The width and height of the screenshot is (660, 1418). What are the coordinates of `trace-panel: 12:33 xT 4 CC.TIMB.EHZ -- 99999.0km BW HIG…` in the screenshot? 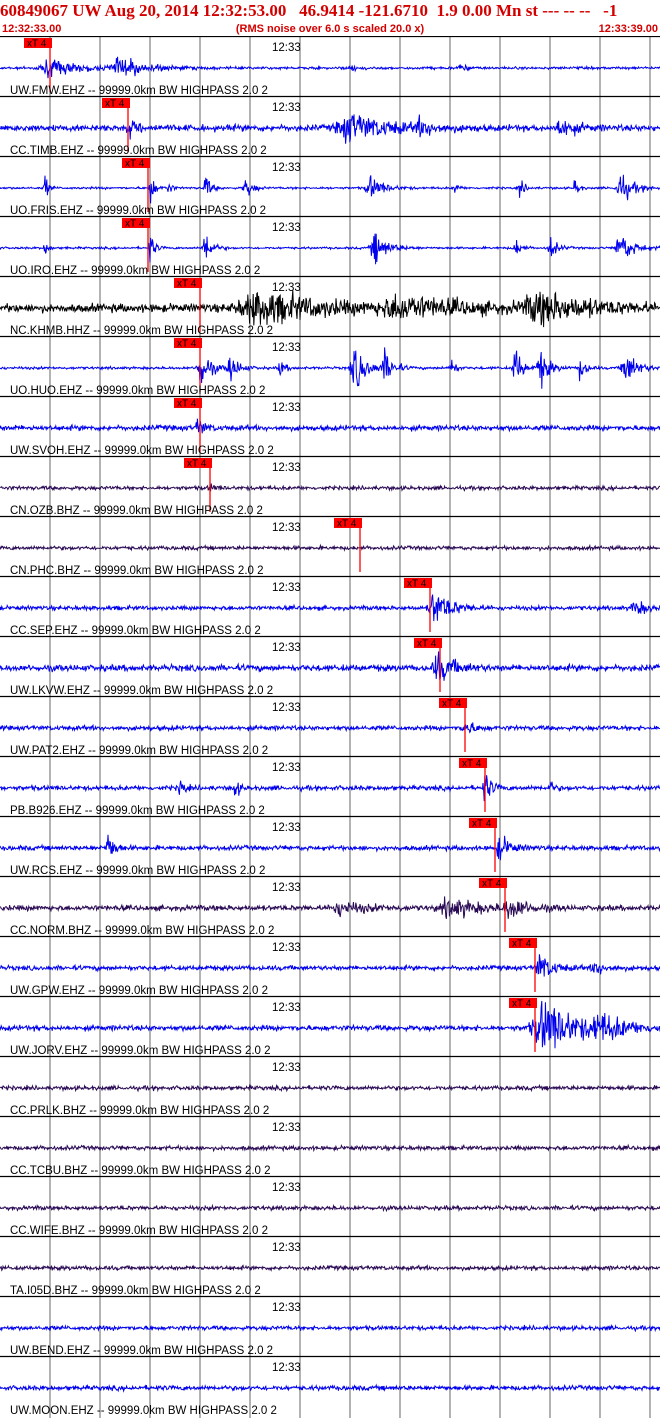 It's located at (330, 126).